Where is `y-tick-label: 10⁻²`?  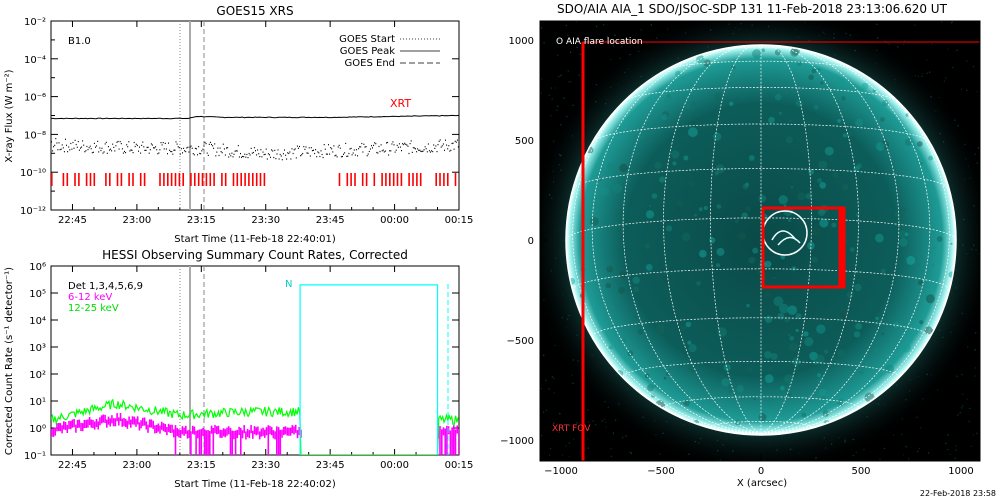
y-tick-label: 10⁻² is located at coordinates (35, 22).